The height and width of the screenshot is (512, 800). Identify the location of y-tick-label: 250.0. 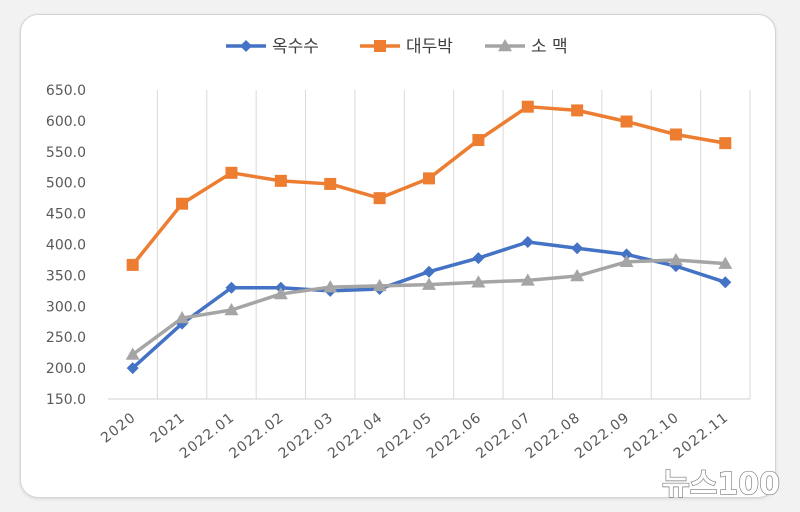
(66, 338).